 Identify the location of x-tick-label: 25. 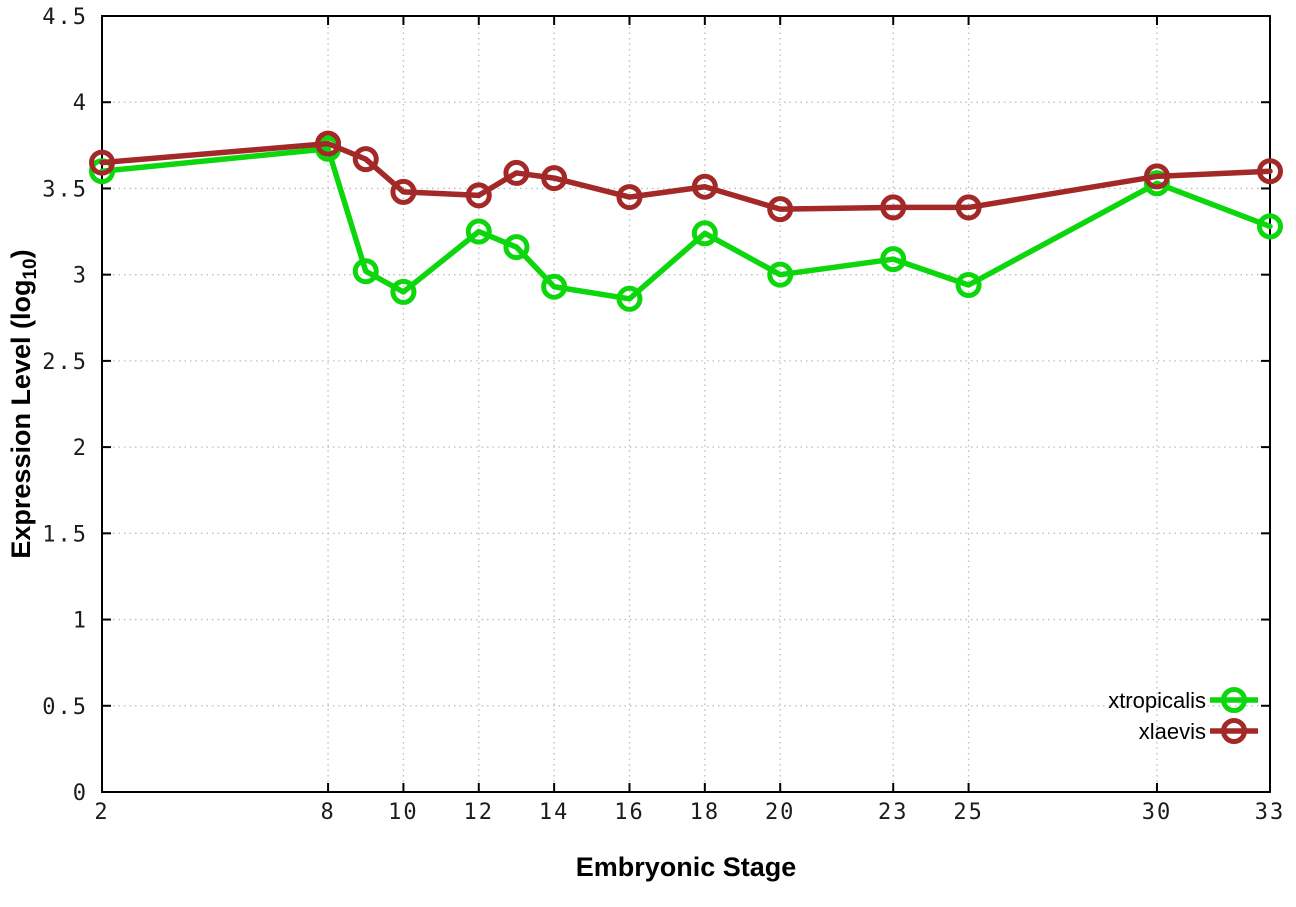
(968, 812).